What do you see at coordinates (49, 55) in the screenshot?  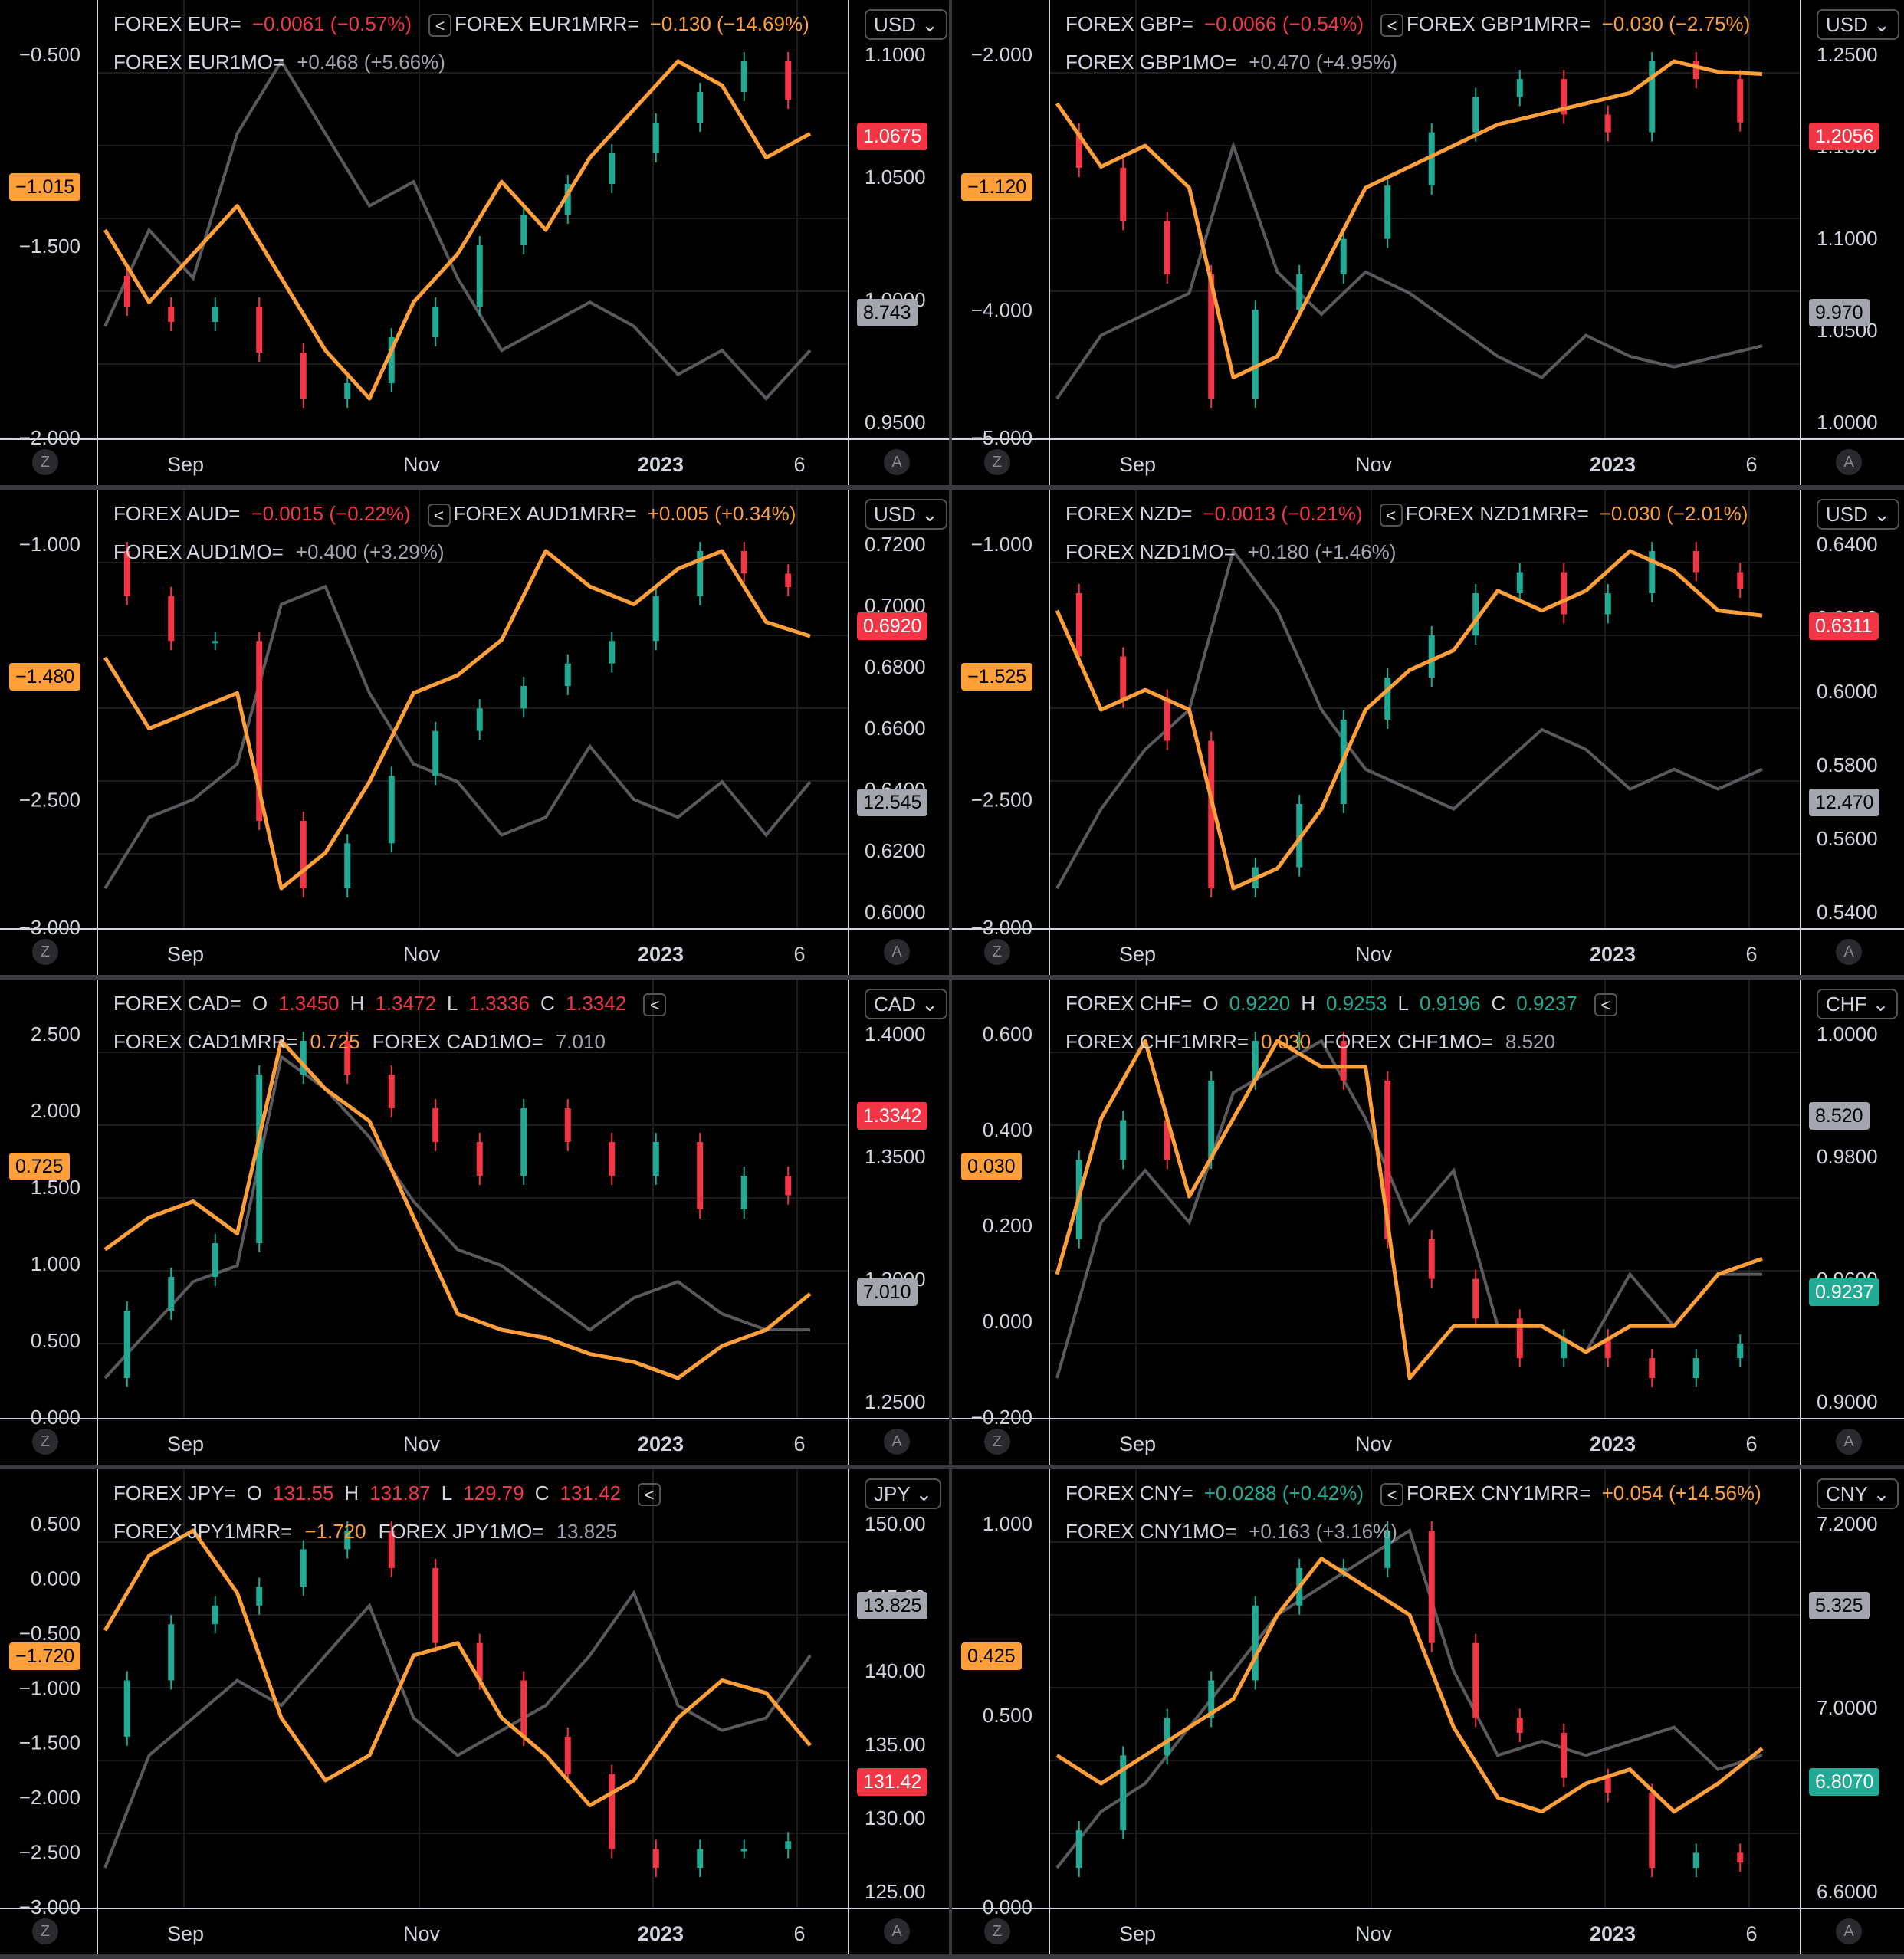 I see `left-tick-label: −0.500` at bounding box center [49, 55].